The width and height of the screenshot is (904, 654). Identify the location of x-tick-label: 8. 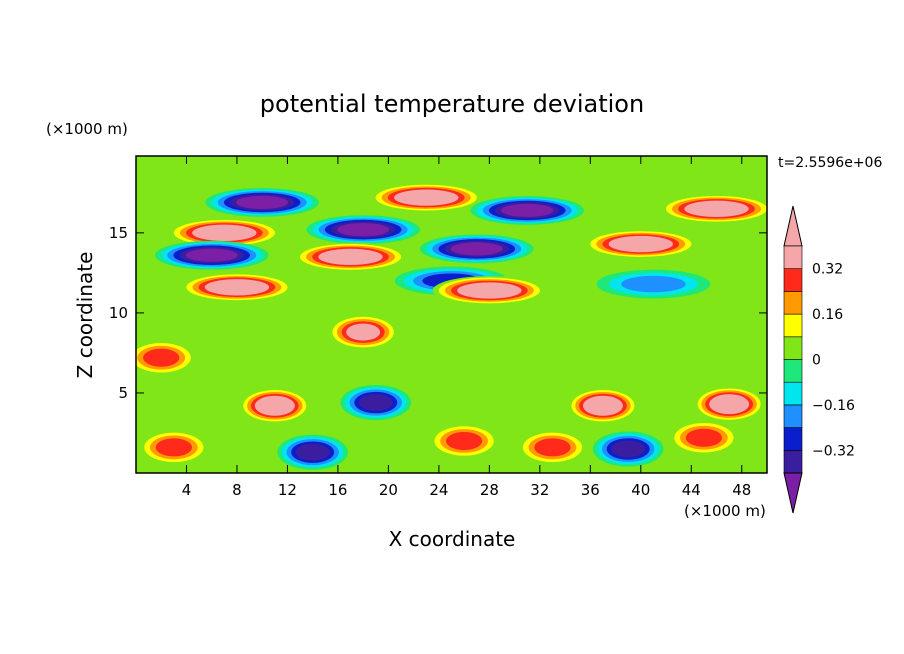
(237, 490).